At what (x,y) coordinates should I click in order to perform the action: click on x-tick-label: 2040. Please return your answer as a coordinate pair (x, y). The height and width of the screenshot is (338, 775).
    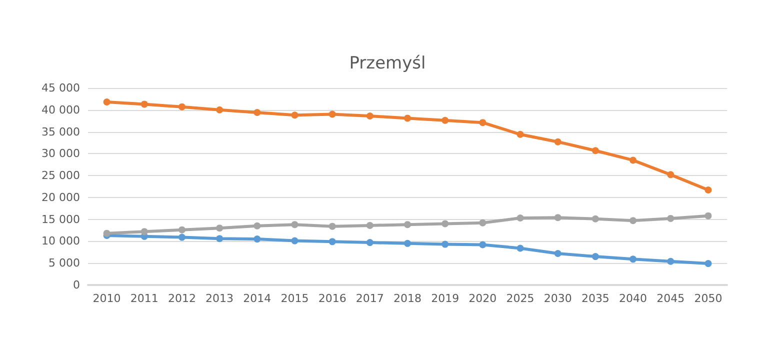
    Looking at the image, I should click on (633, 298).